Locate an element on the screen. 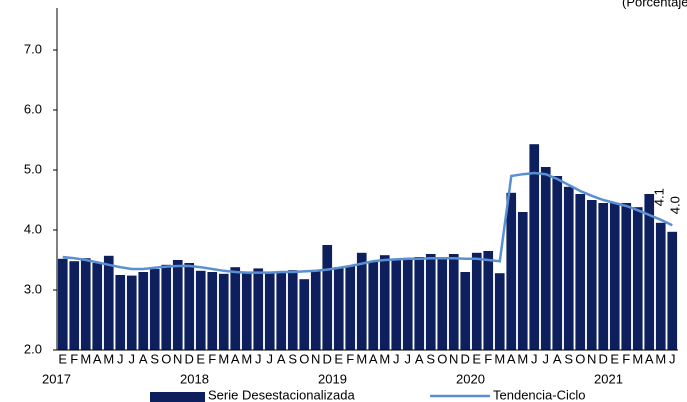 The image size is (687, 402). year-label: 2018 is located at coordinates (194, 378).